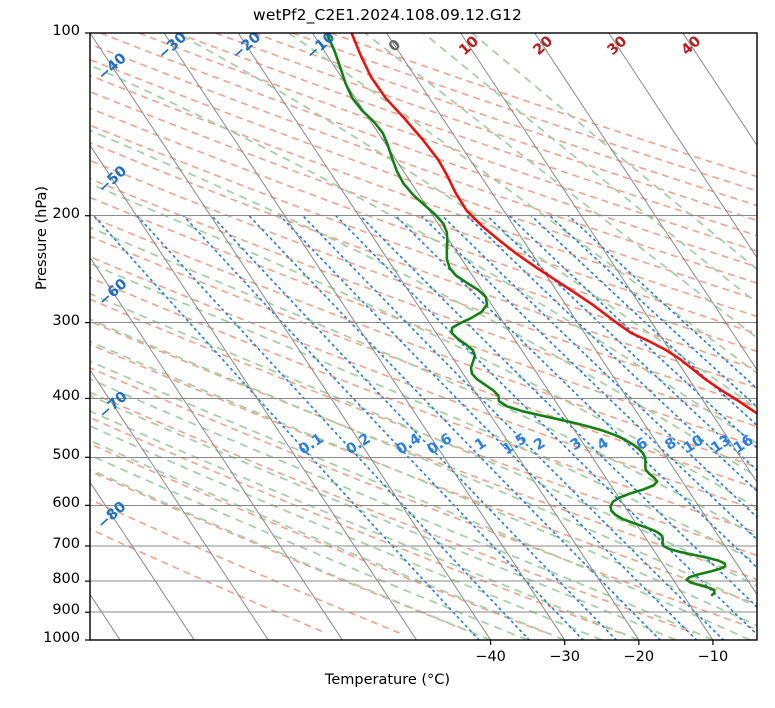 The image size is (775, 708). What do you see at coordinates (66, 455) in the screenshot?
I see `y-tick-label: 500` at bounding box center [66, 455].